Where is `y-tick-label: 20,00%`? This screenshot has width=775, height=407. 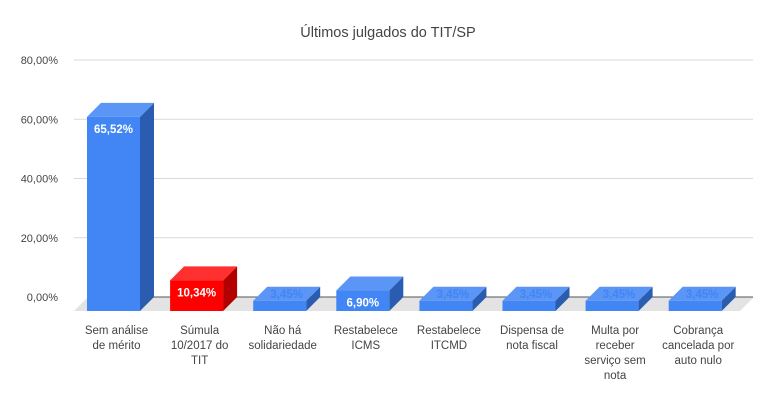 y-tick-label: 20,00% is located at coordinates (40, 239).